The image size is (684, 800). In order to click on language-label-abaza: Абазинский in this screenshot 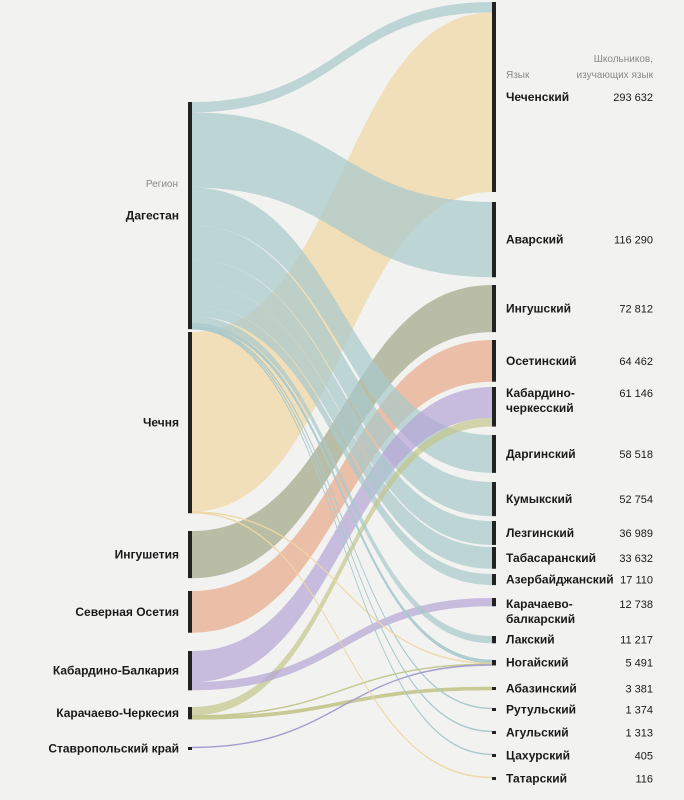, I will do `click(541, 689)`.